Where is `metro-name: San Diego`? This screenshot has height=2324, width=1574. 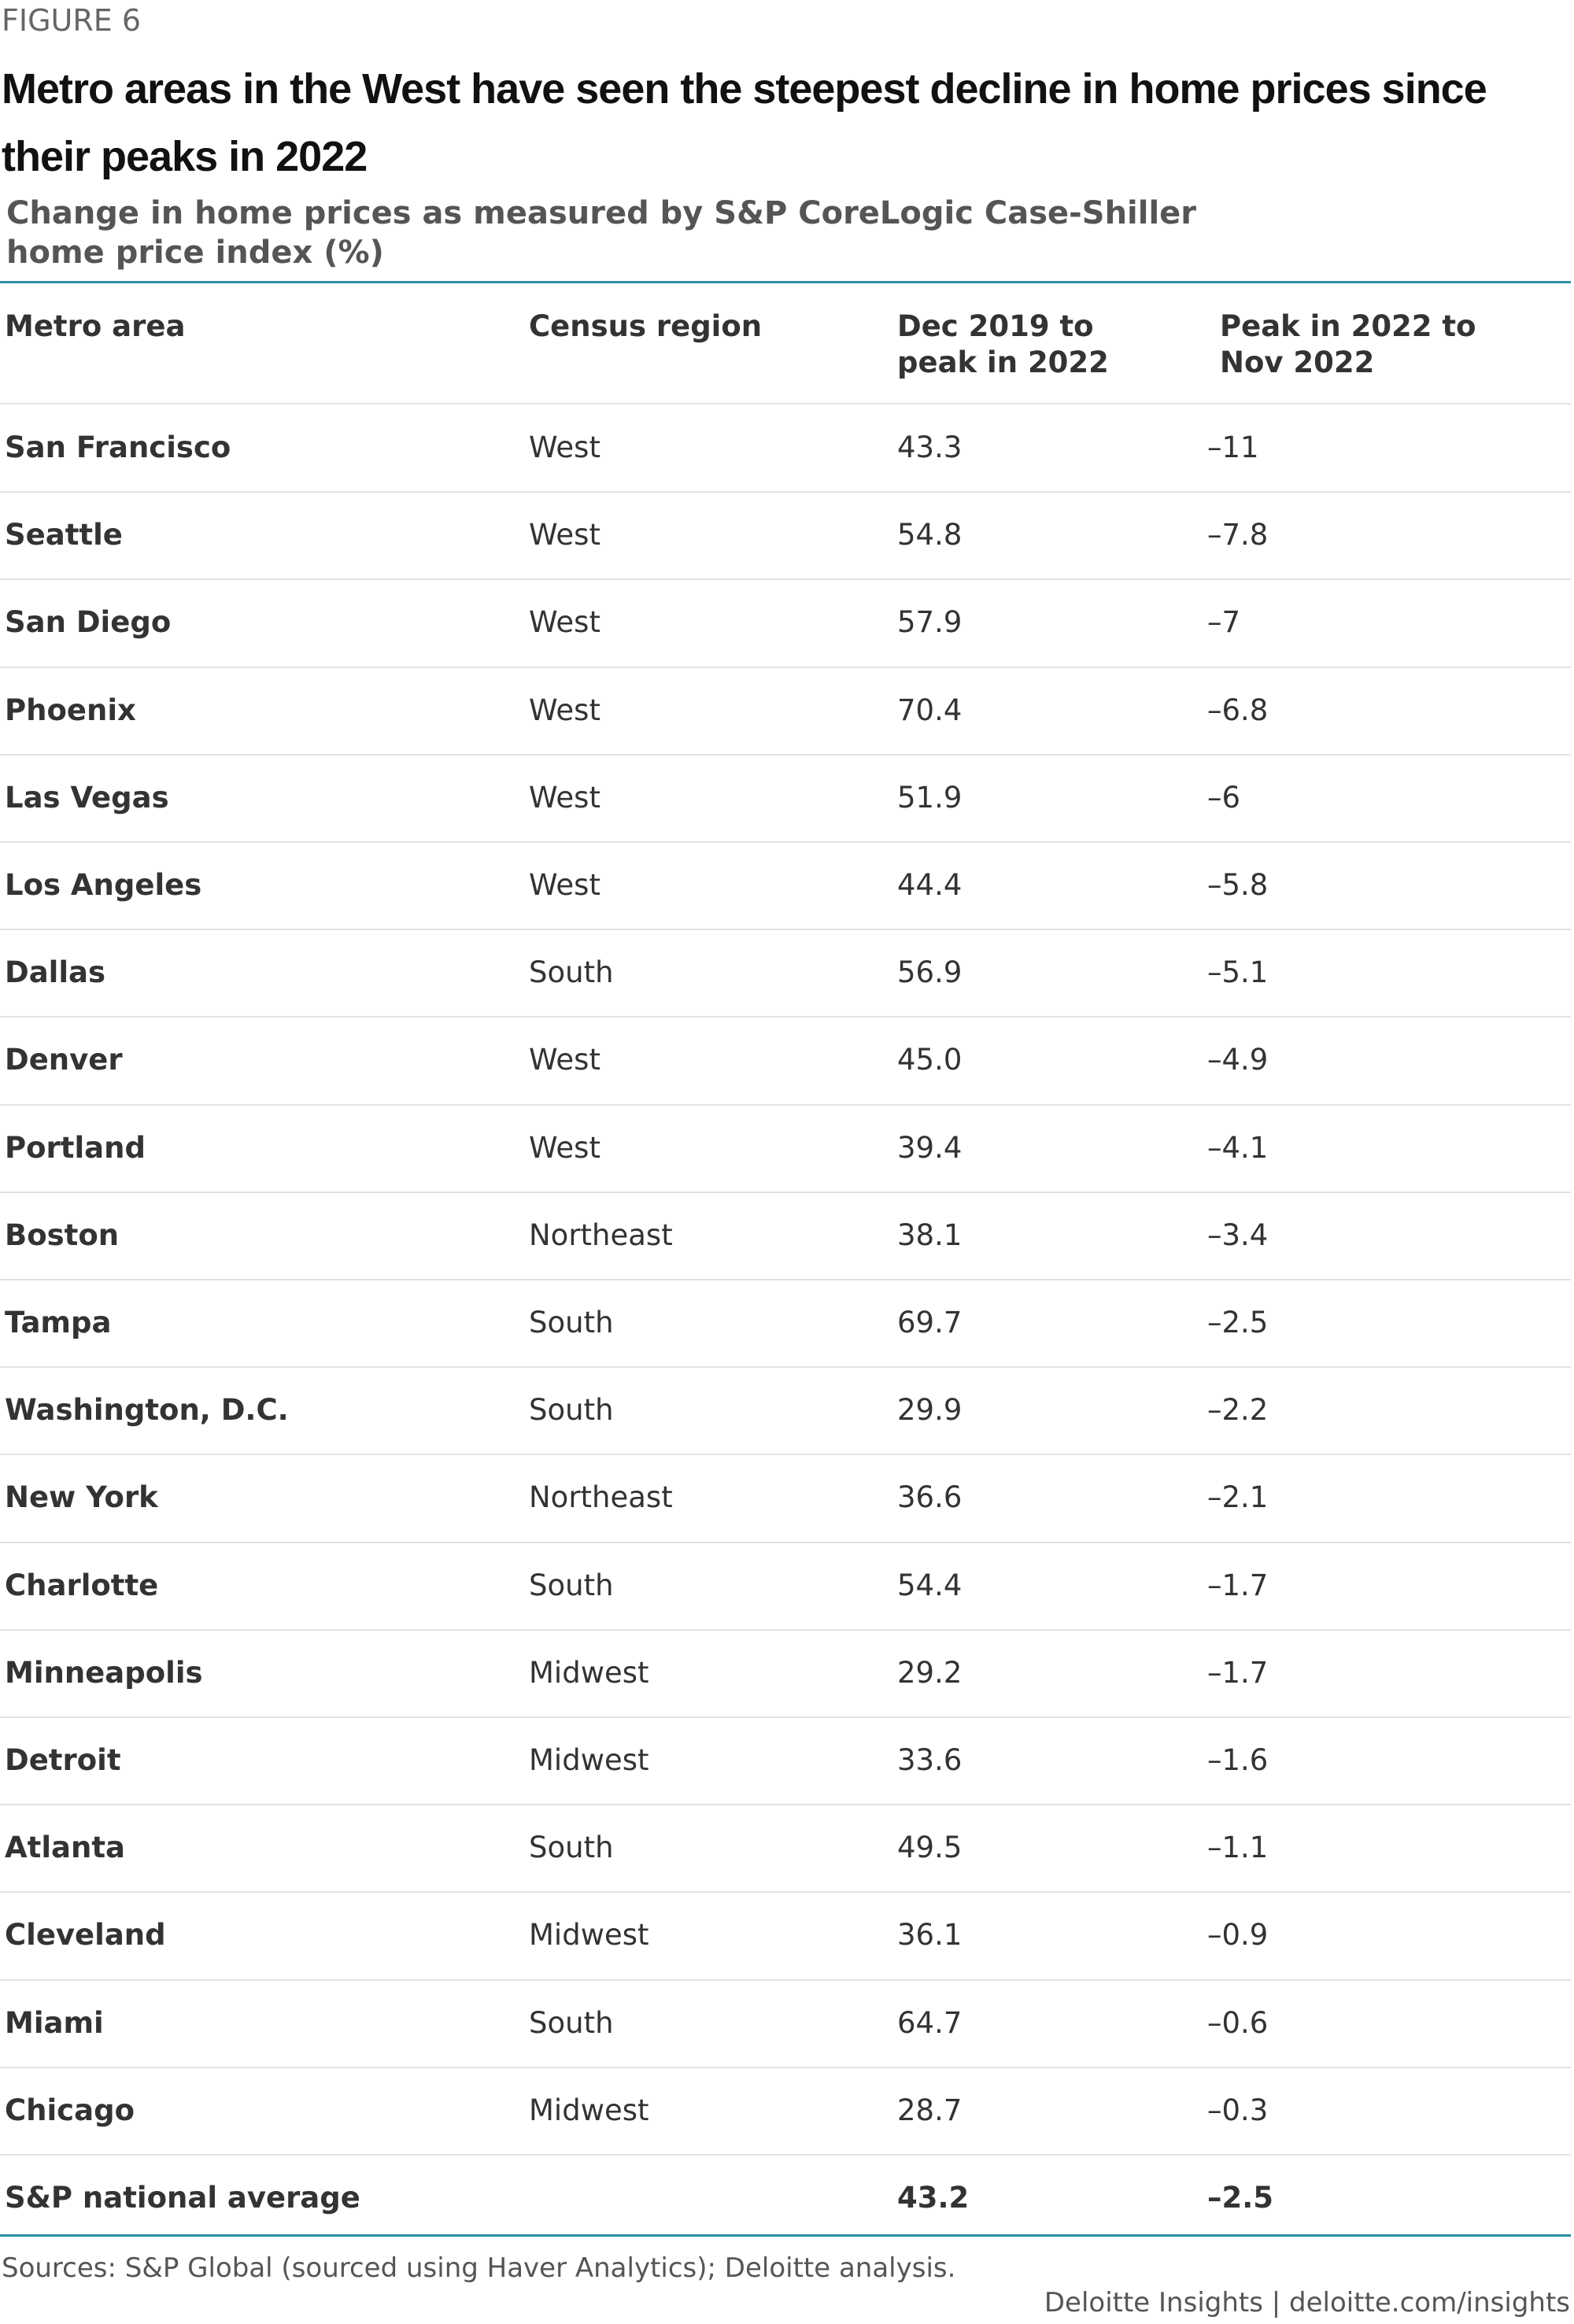 metro-name: San Diego is located at coordinates (88, 622).